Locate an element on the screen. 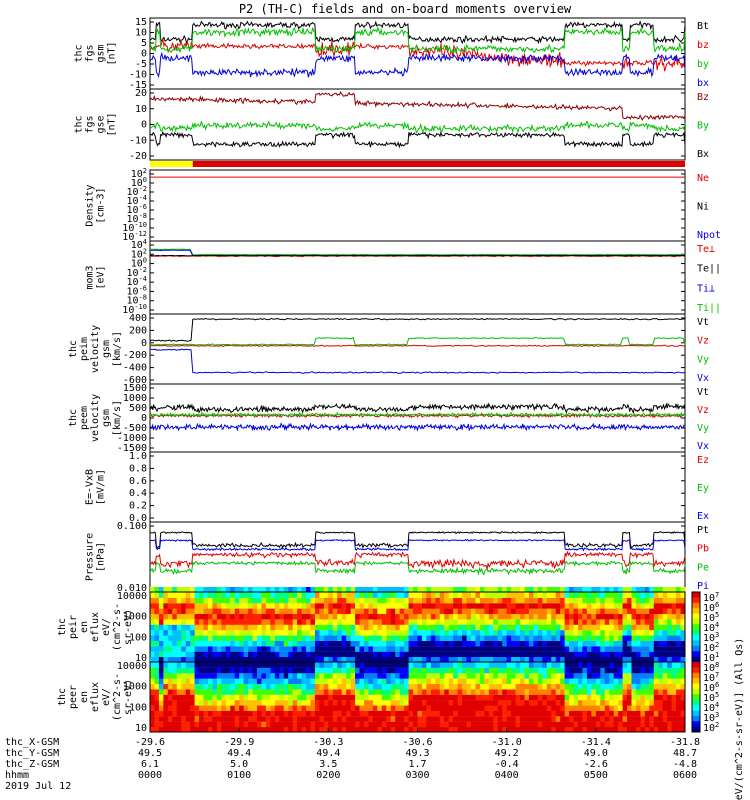  series-Vt is located at coordinates (417, 408).